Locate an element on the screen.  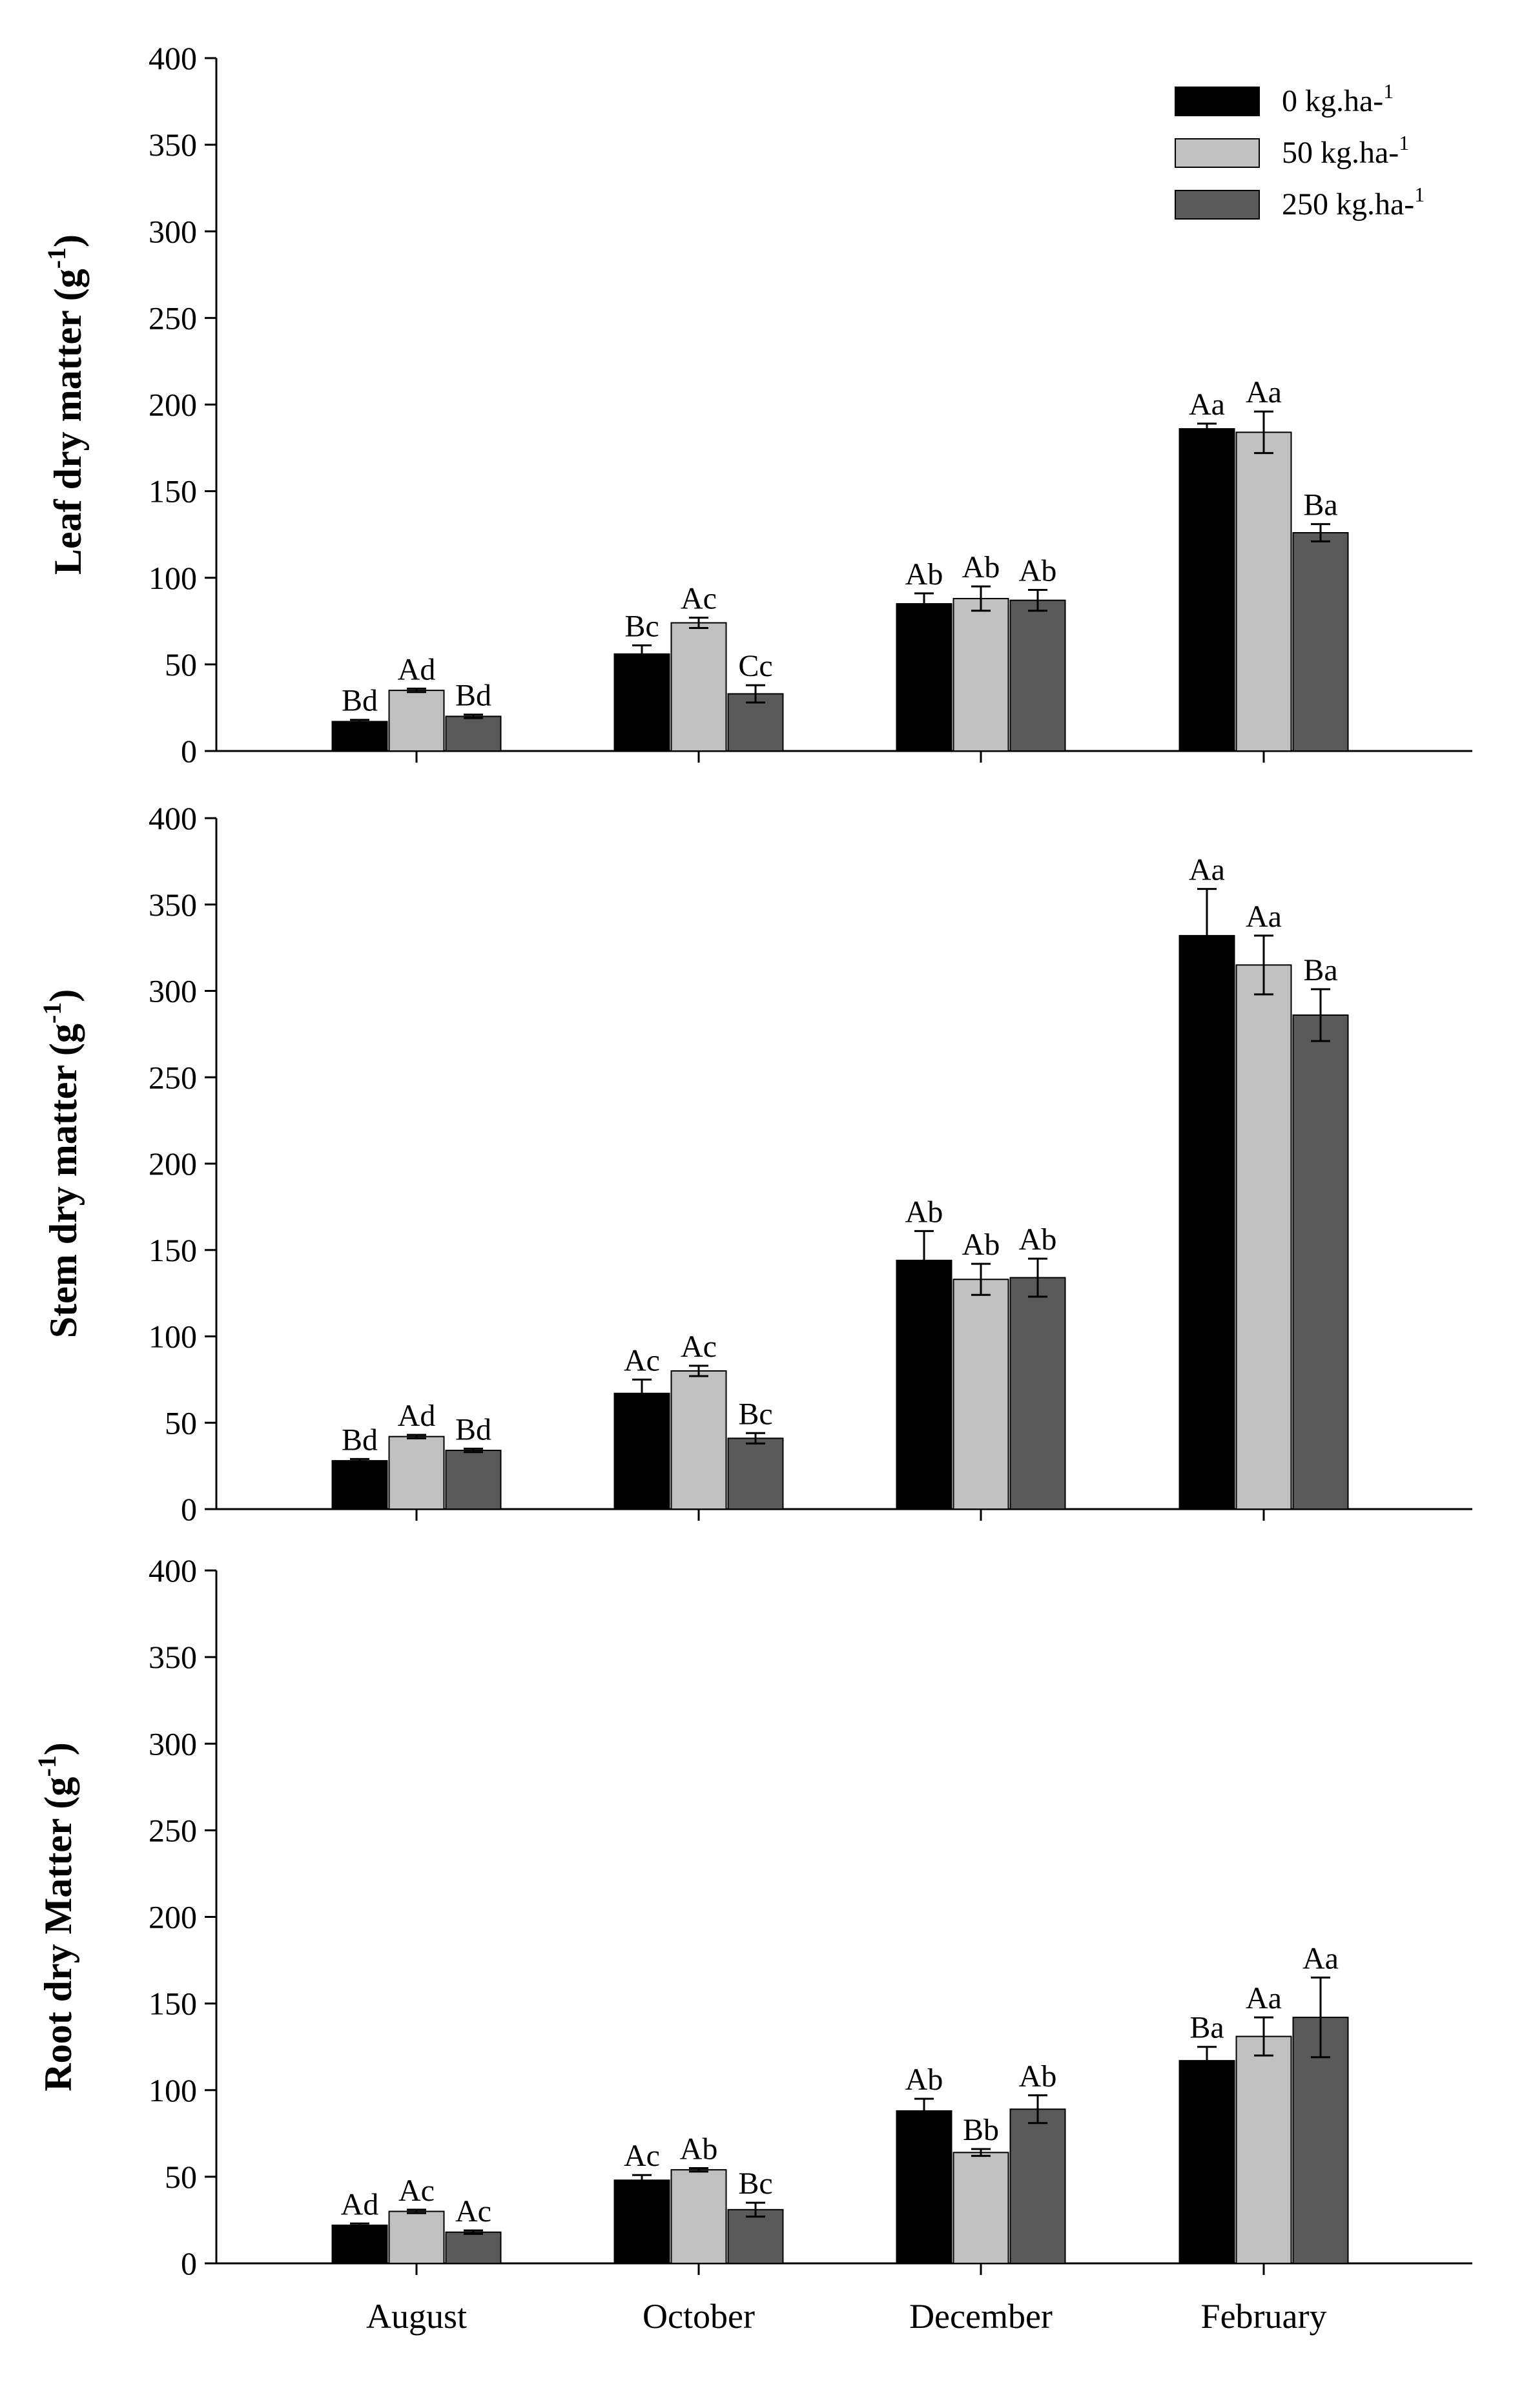
y-axis-title: Leaf dry matter (g-1) is located at coordinates (65, 404).